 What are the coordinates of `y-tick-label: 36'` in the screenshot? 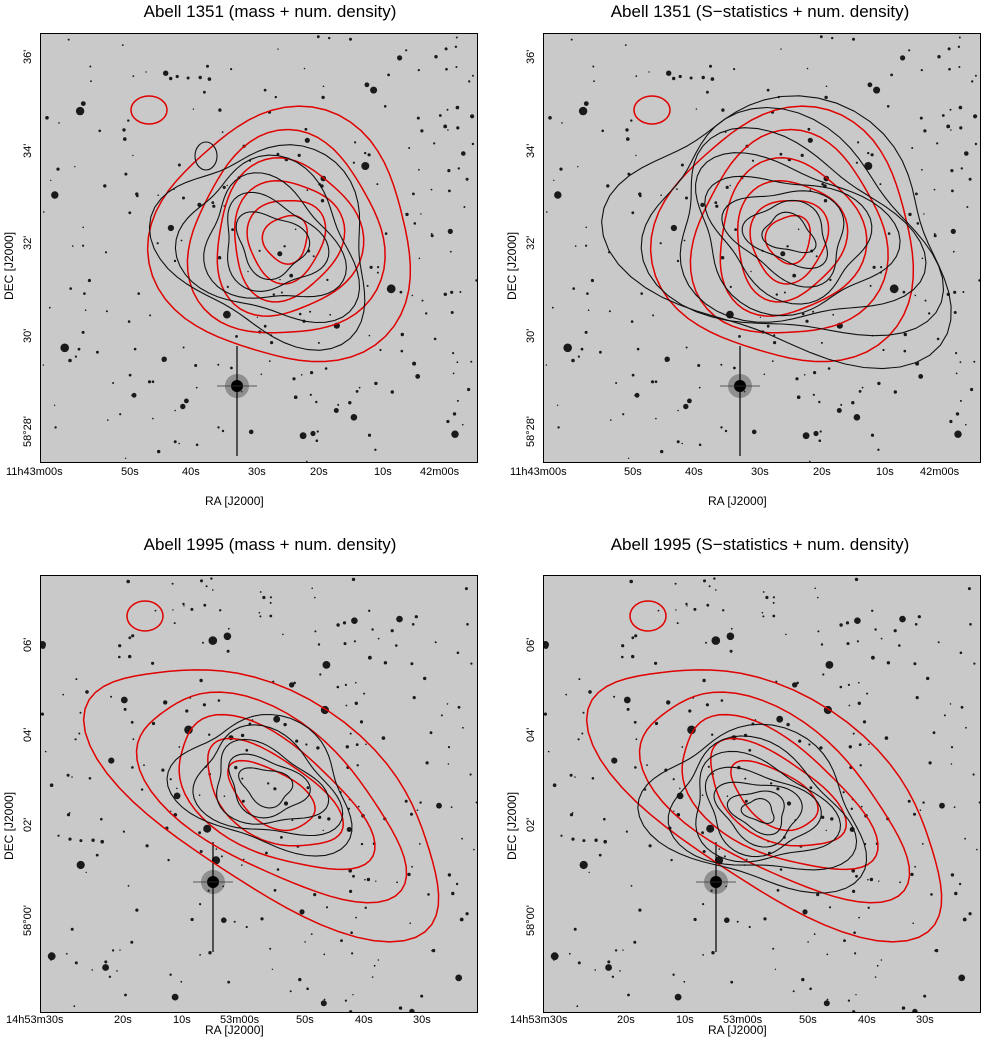 It's located at (531, 56).